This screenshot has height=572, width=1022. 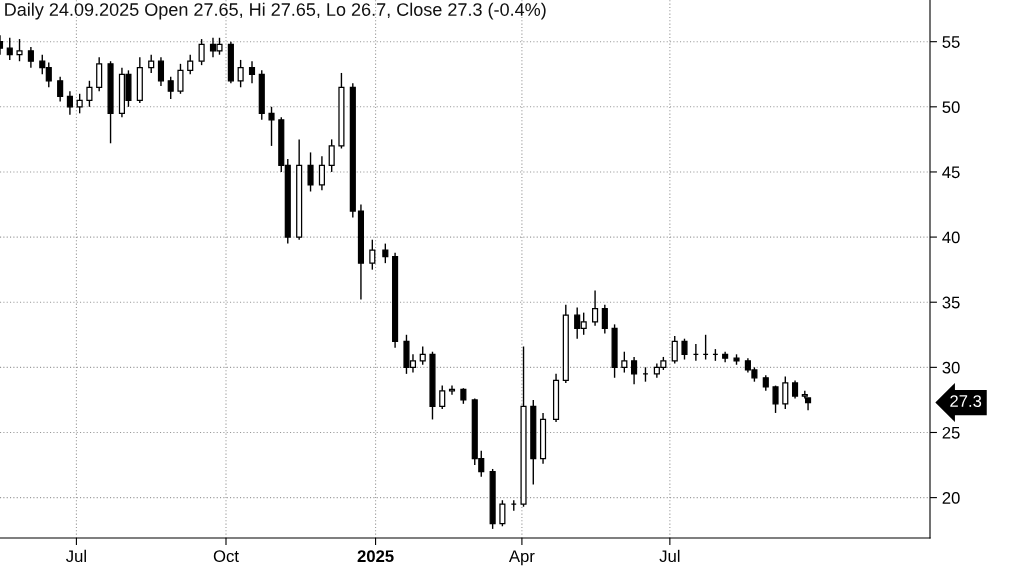 What do you see at coordinates (275, 11) in the screenshot?
I see `chart-title: Daily 24.09.2025 Open 27.65, Hi 27.65, Lo 26.7, Close 27.3 (-0.4%)` at bounding box center [275, 11].